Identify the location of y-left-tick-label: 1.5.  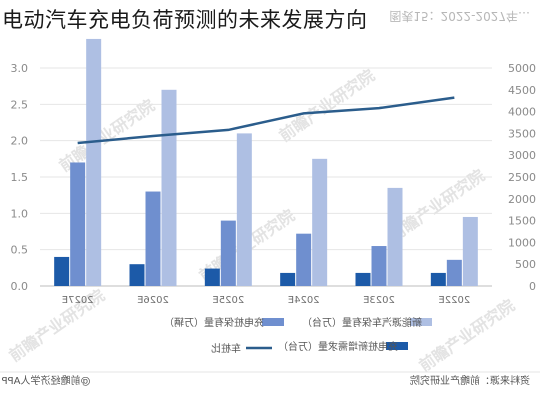
(20, 177).